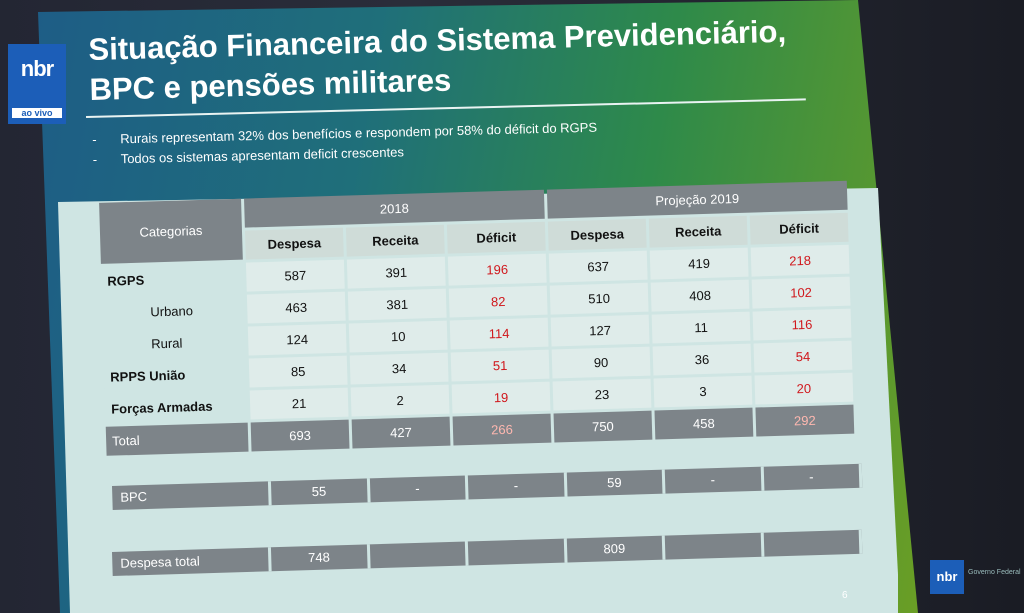  I want to click on cell: 587, so click(295, 275).